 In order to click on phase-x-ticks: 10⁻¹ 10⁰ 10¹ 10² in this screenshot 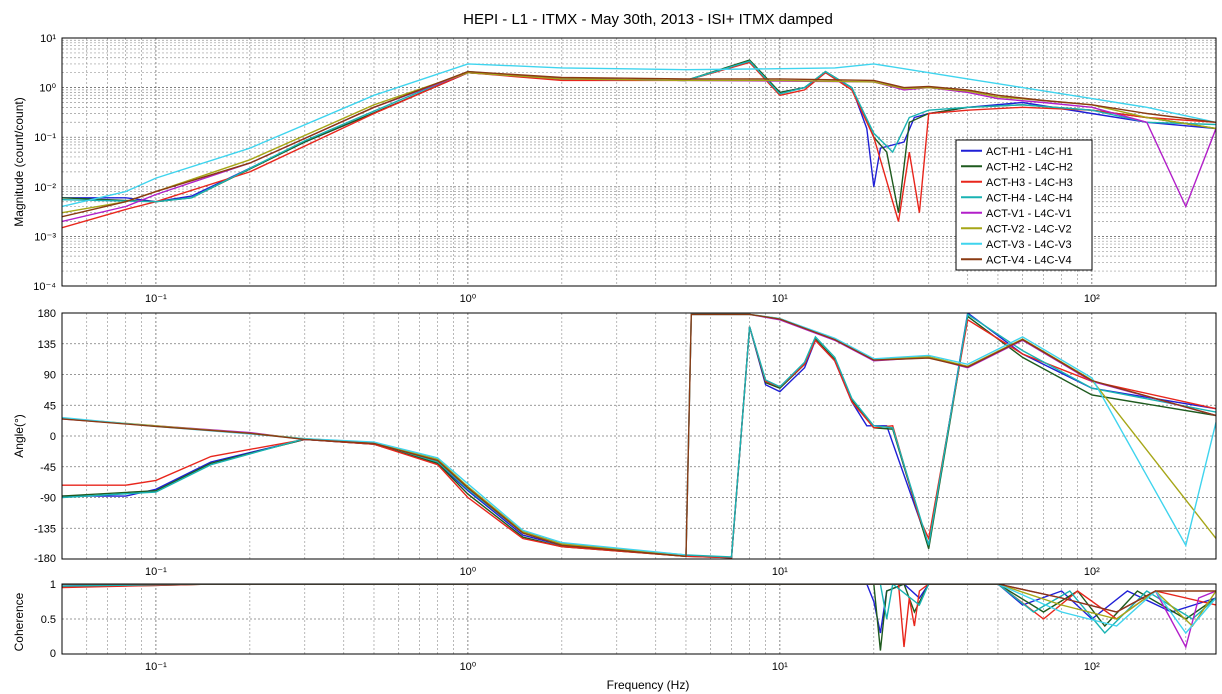, I will do `click(622, 572)`.